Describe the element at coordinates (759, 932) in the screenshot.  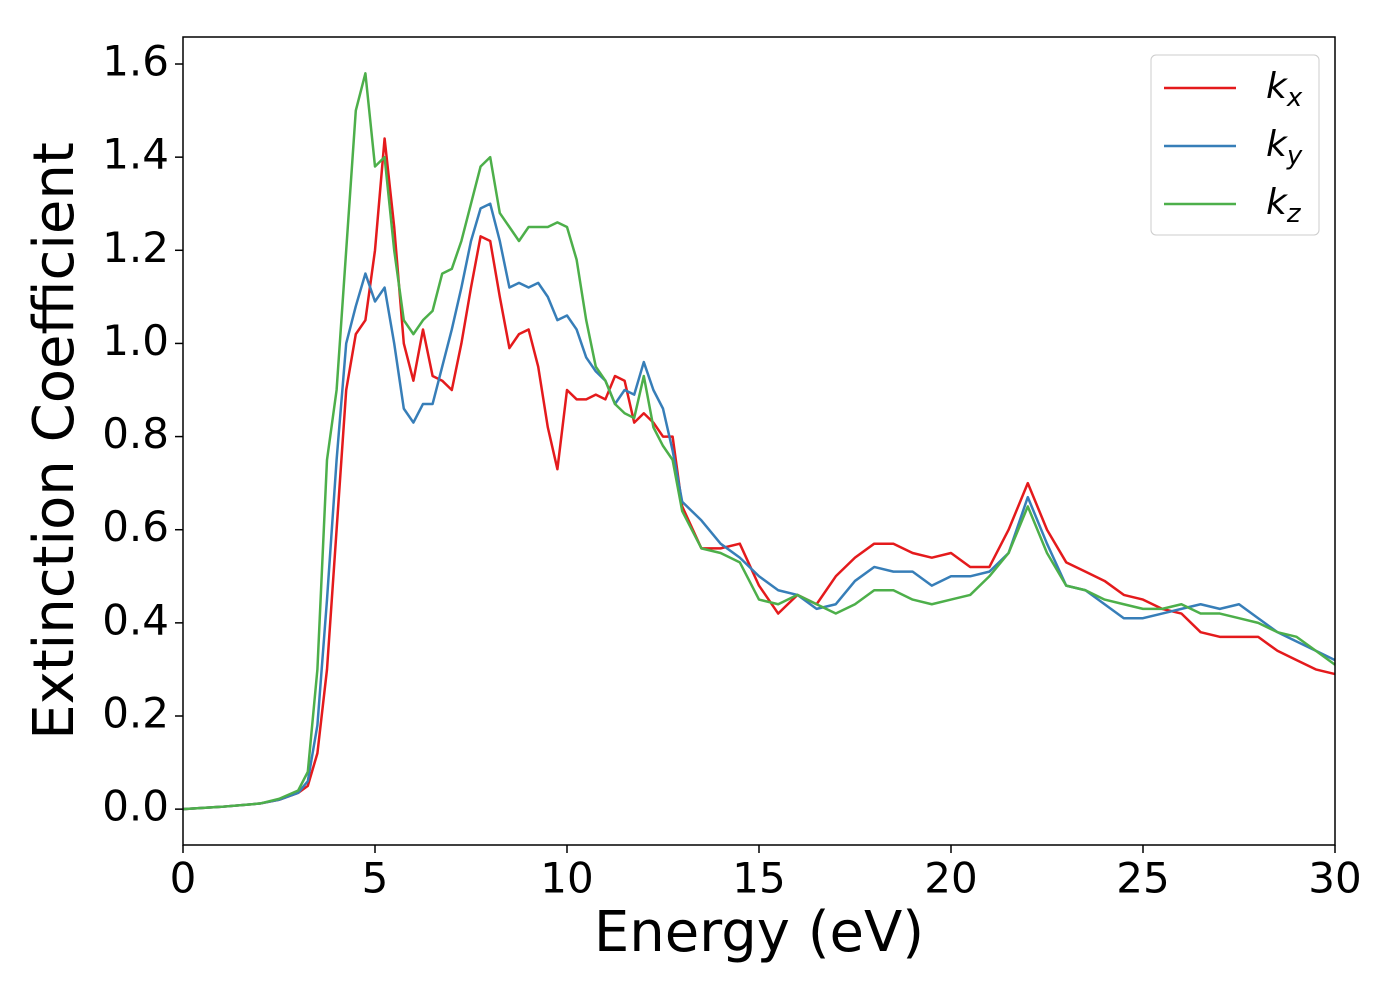
I see `x-axis-label: Energy (eV)` at that location.